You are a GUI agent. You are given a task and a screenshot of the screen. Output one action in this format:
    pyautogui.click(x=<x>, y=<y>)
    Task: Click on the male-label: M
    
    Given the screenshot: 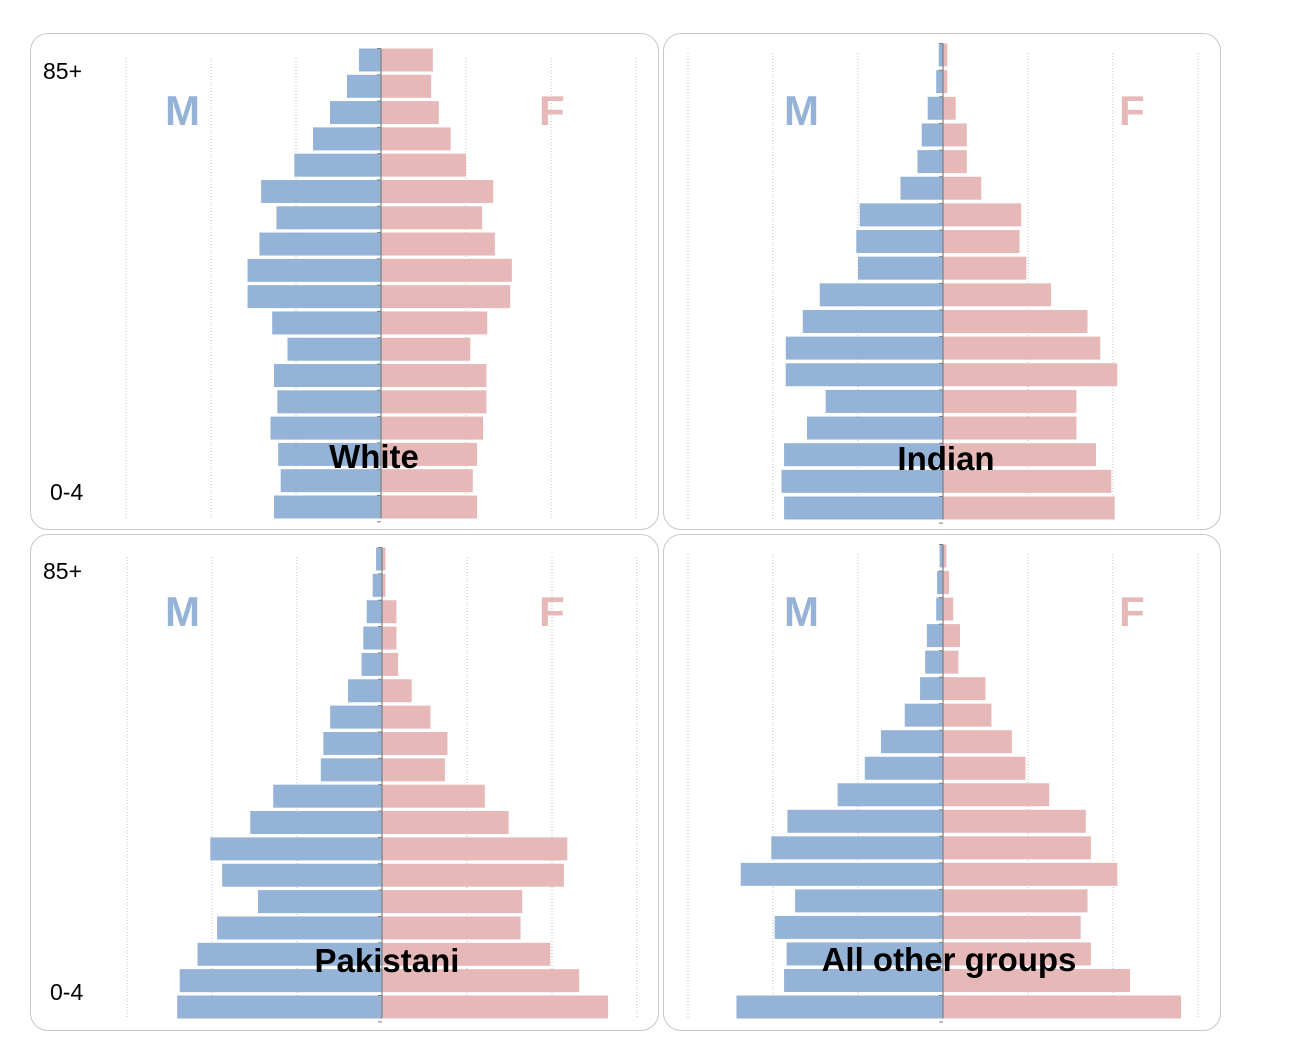 What is the action you would take?
    pyautogui.click(x=801, y=611)
    